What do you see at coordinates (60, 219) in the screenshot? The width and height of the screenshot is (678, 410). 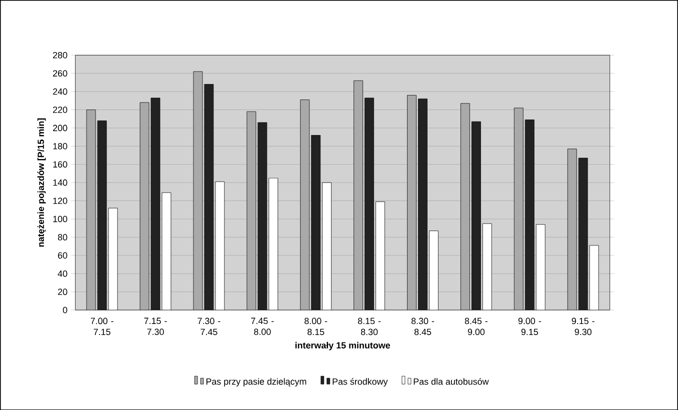 I see `y-tick-label: 100` at bounding box center [60, 219].